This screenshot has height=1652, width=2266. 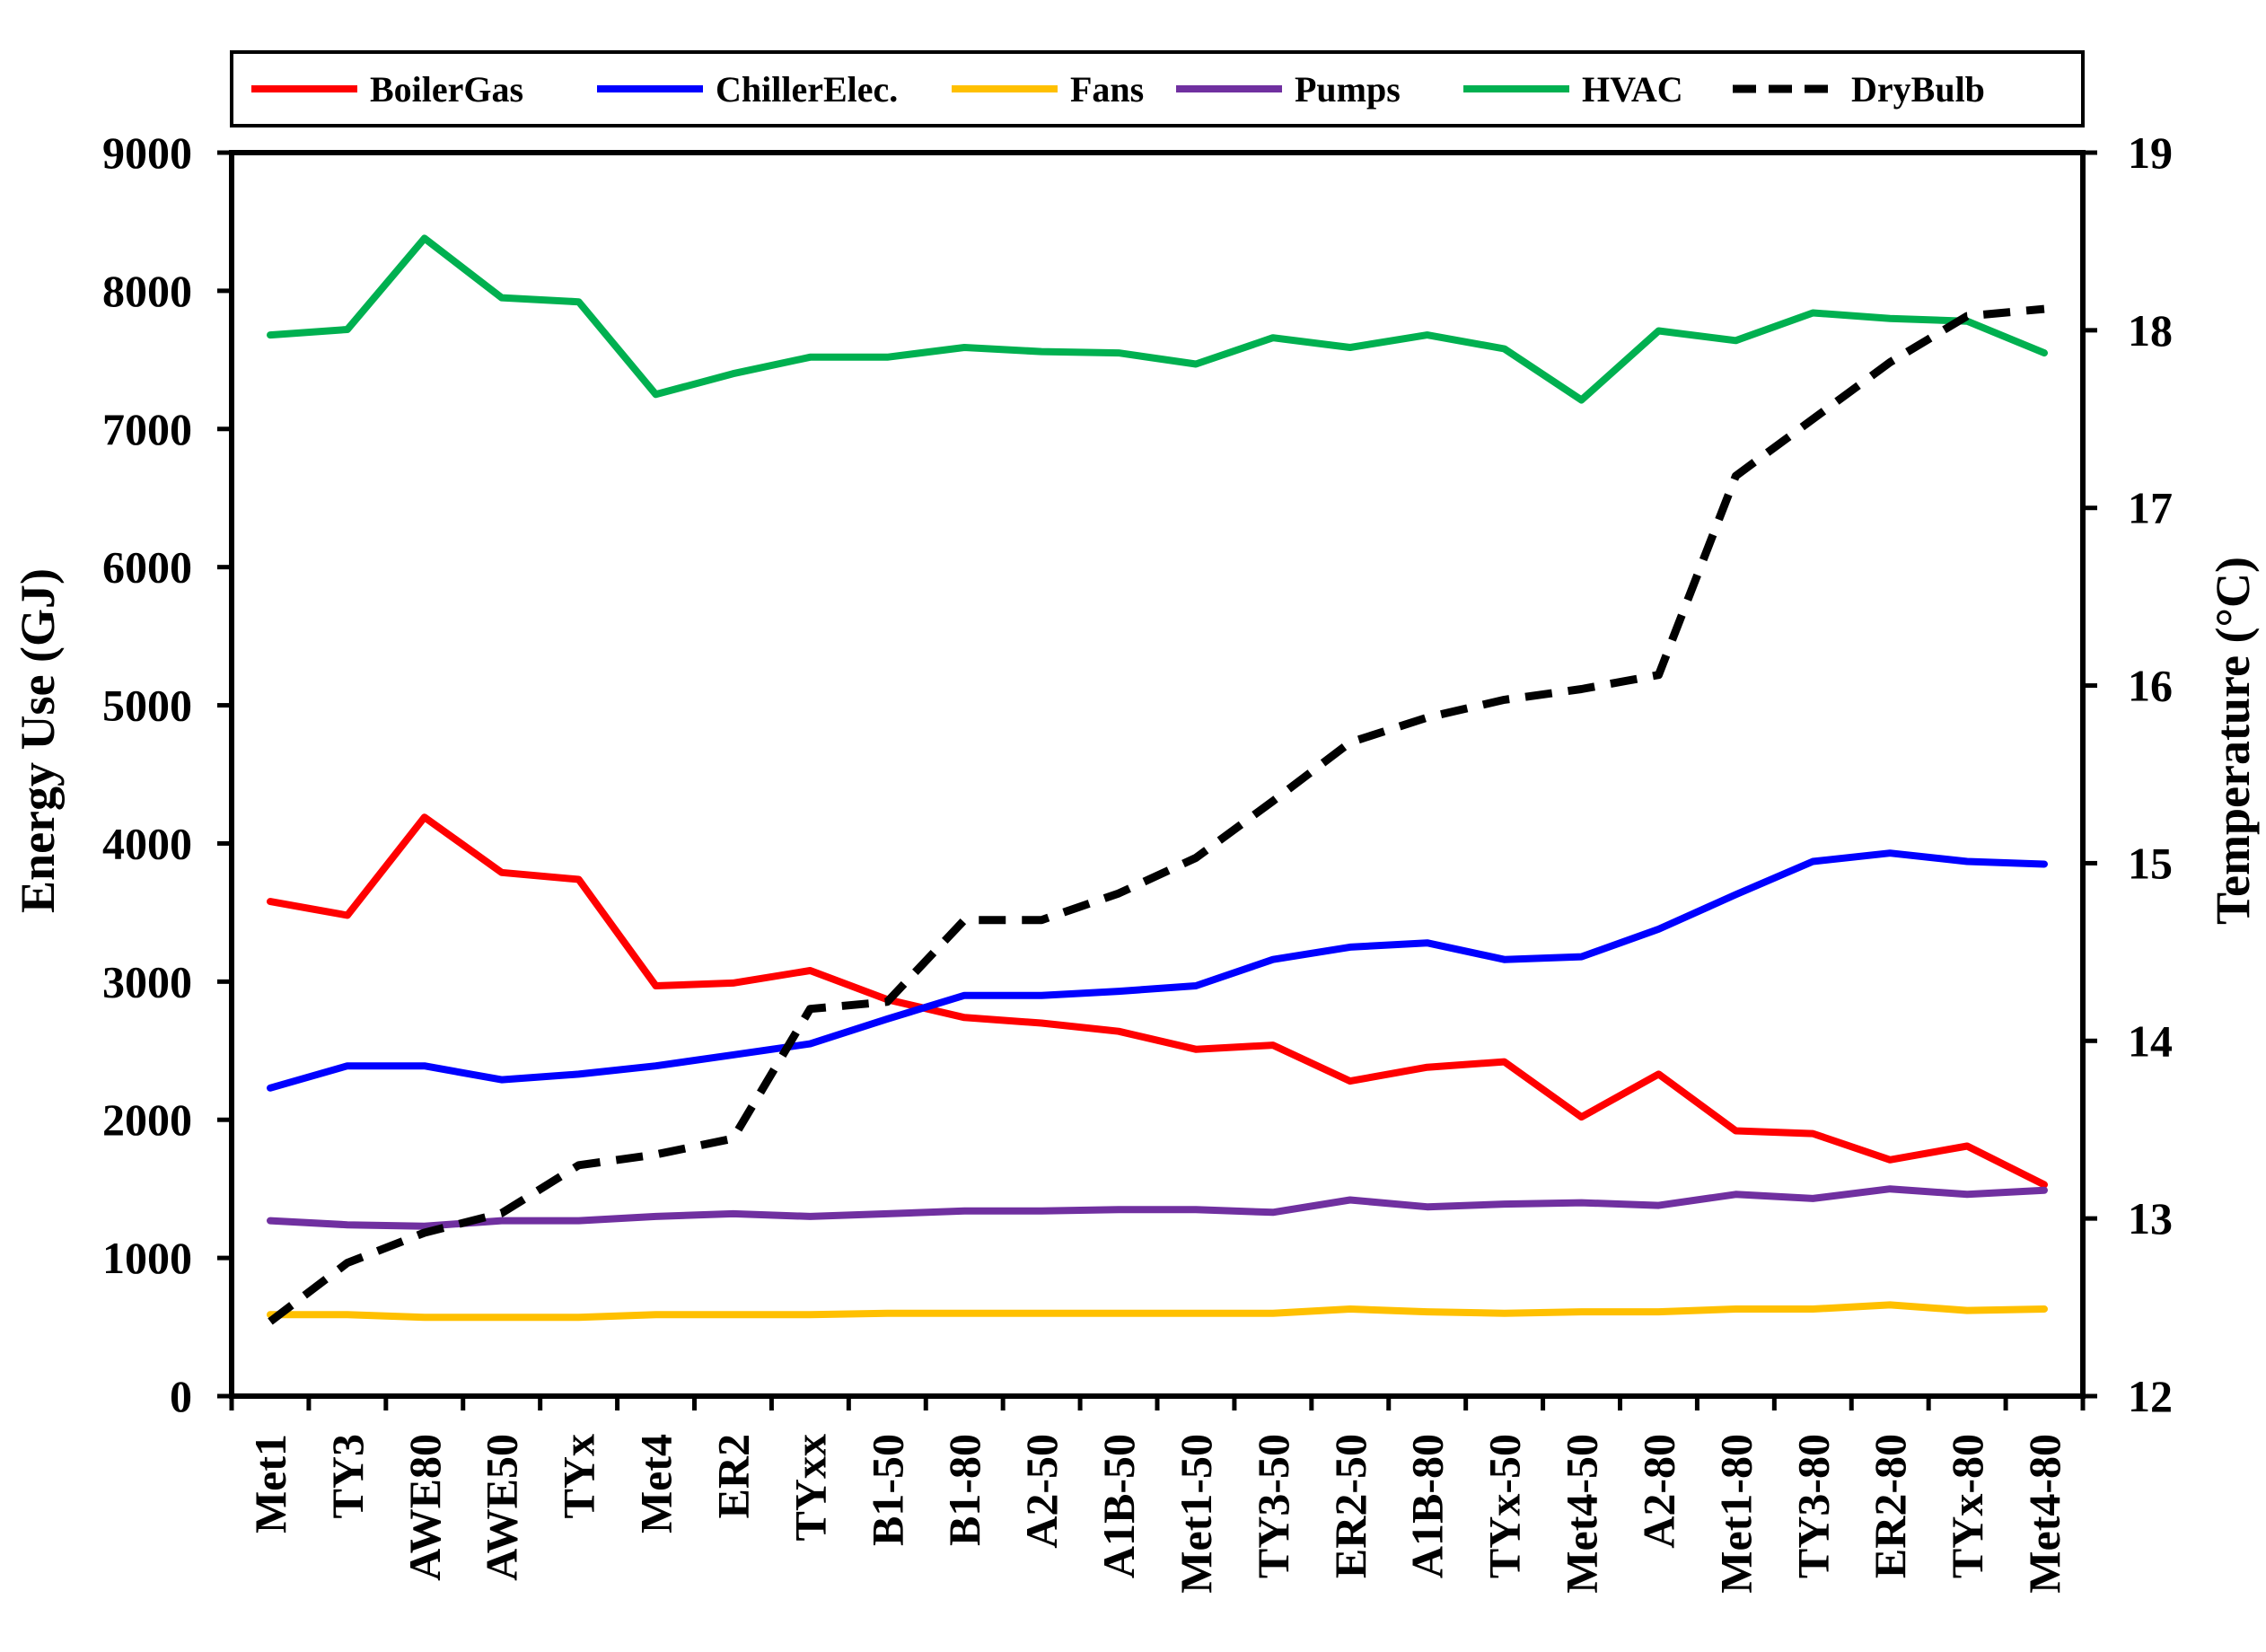 I want to click on y-tick-label: 9000, so click(x=147, y=153).